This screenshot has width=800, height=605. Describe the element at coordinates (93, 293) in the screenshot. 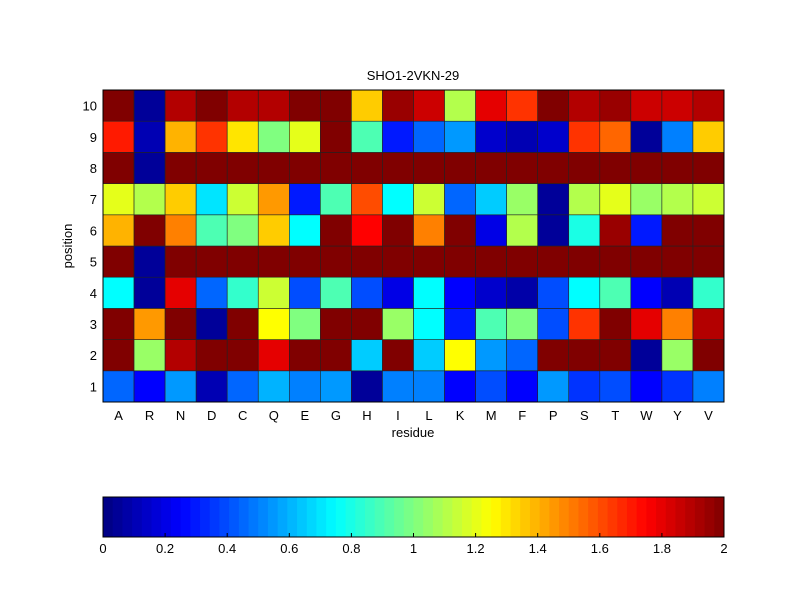

I see `y-tick-label: 4` at that location.